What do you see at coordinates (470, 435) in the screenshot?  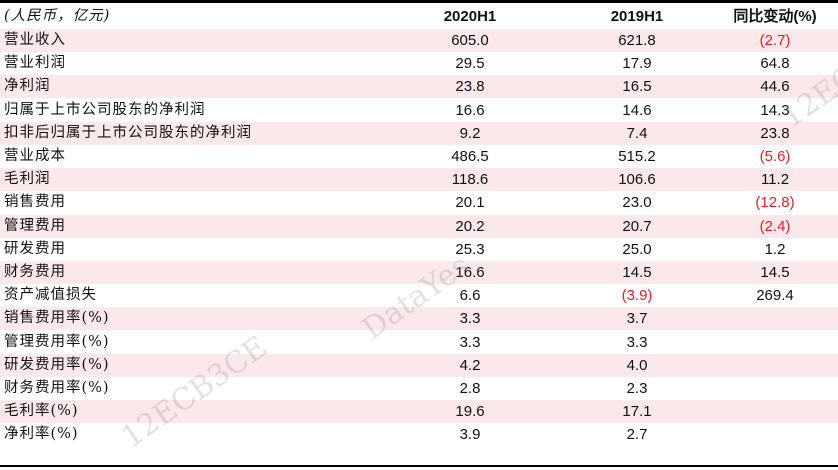 I see `value-2020h1: 3.9` at bounding box center [470, 435].